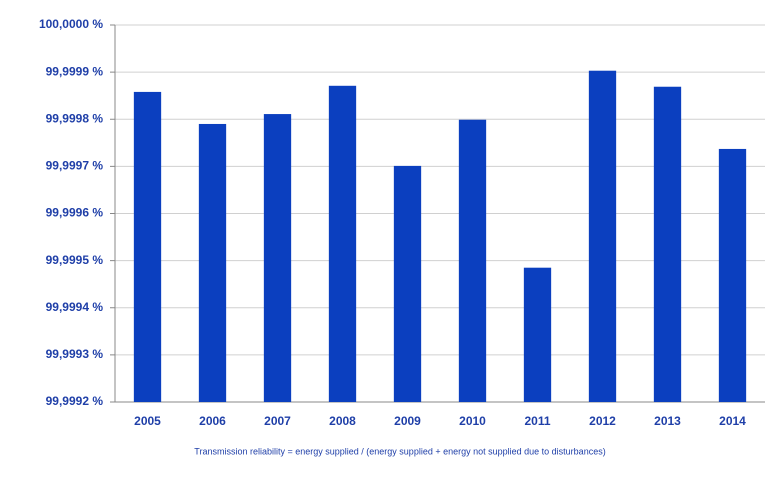 This screenshot has width=782, height=480. What do you see at coordinates (732, 421) in the screenshot?
I see `x-tick-label: 2014` at bounding box center [732, 421].